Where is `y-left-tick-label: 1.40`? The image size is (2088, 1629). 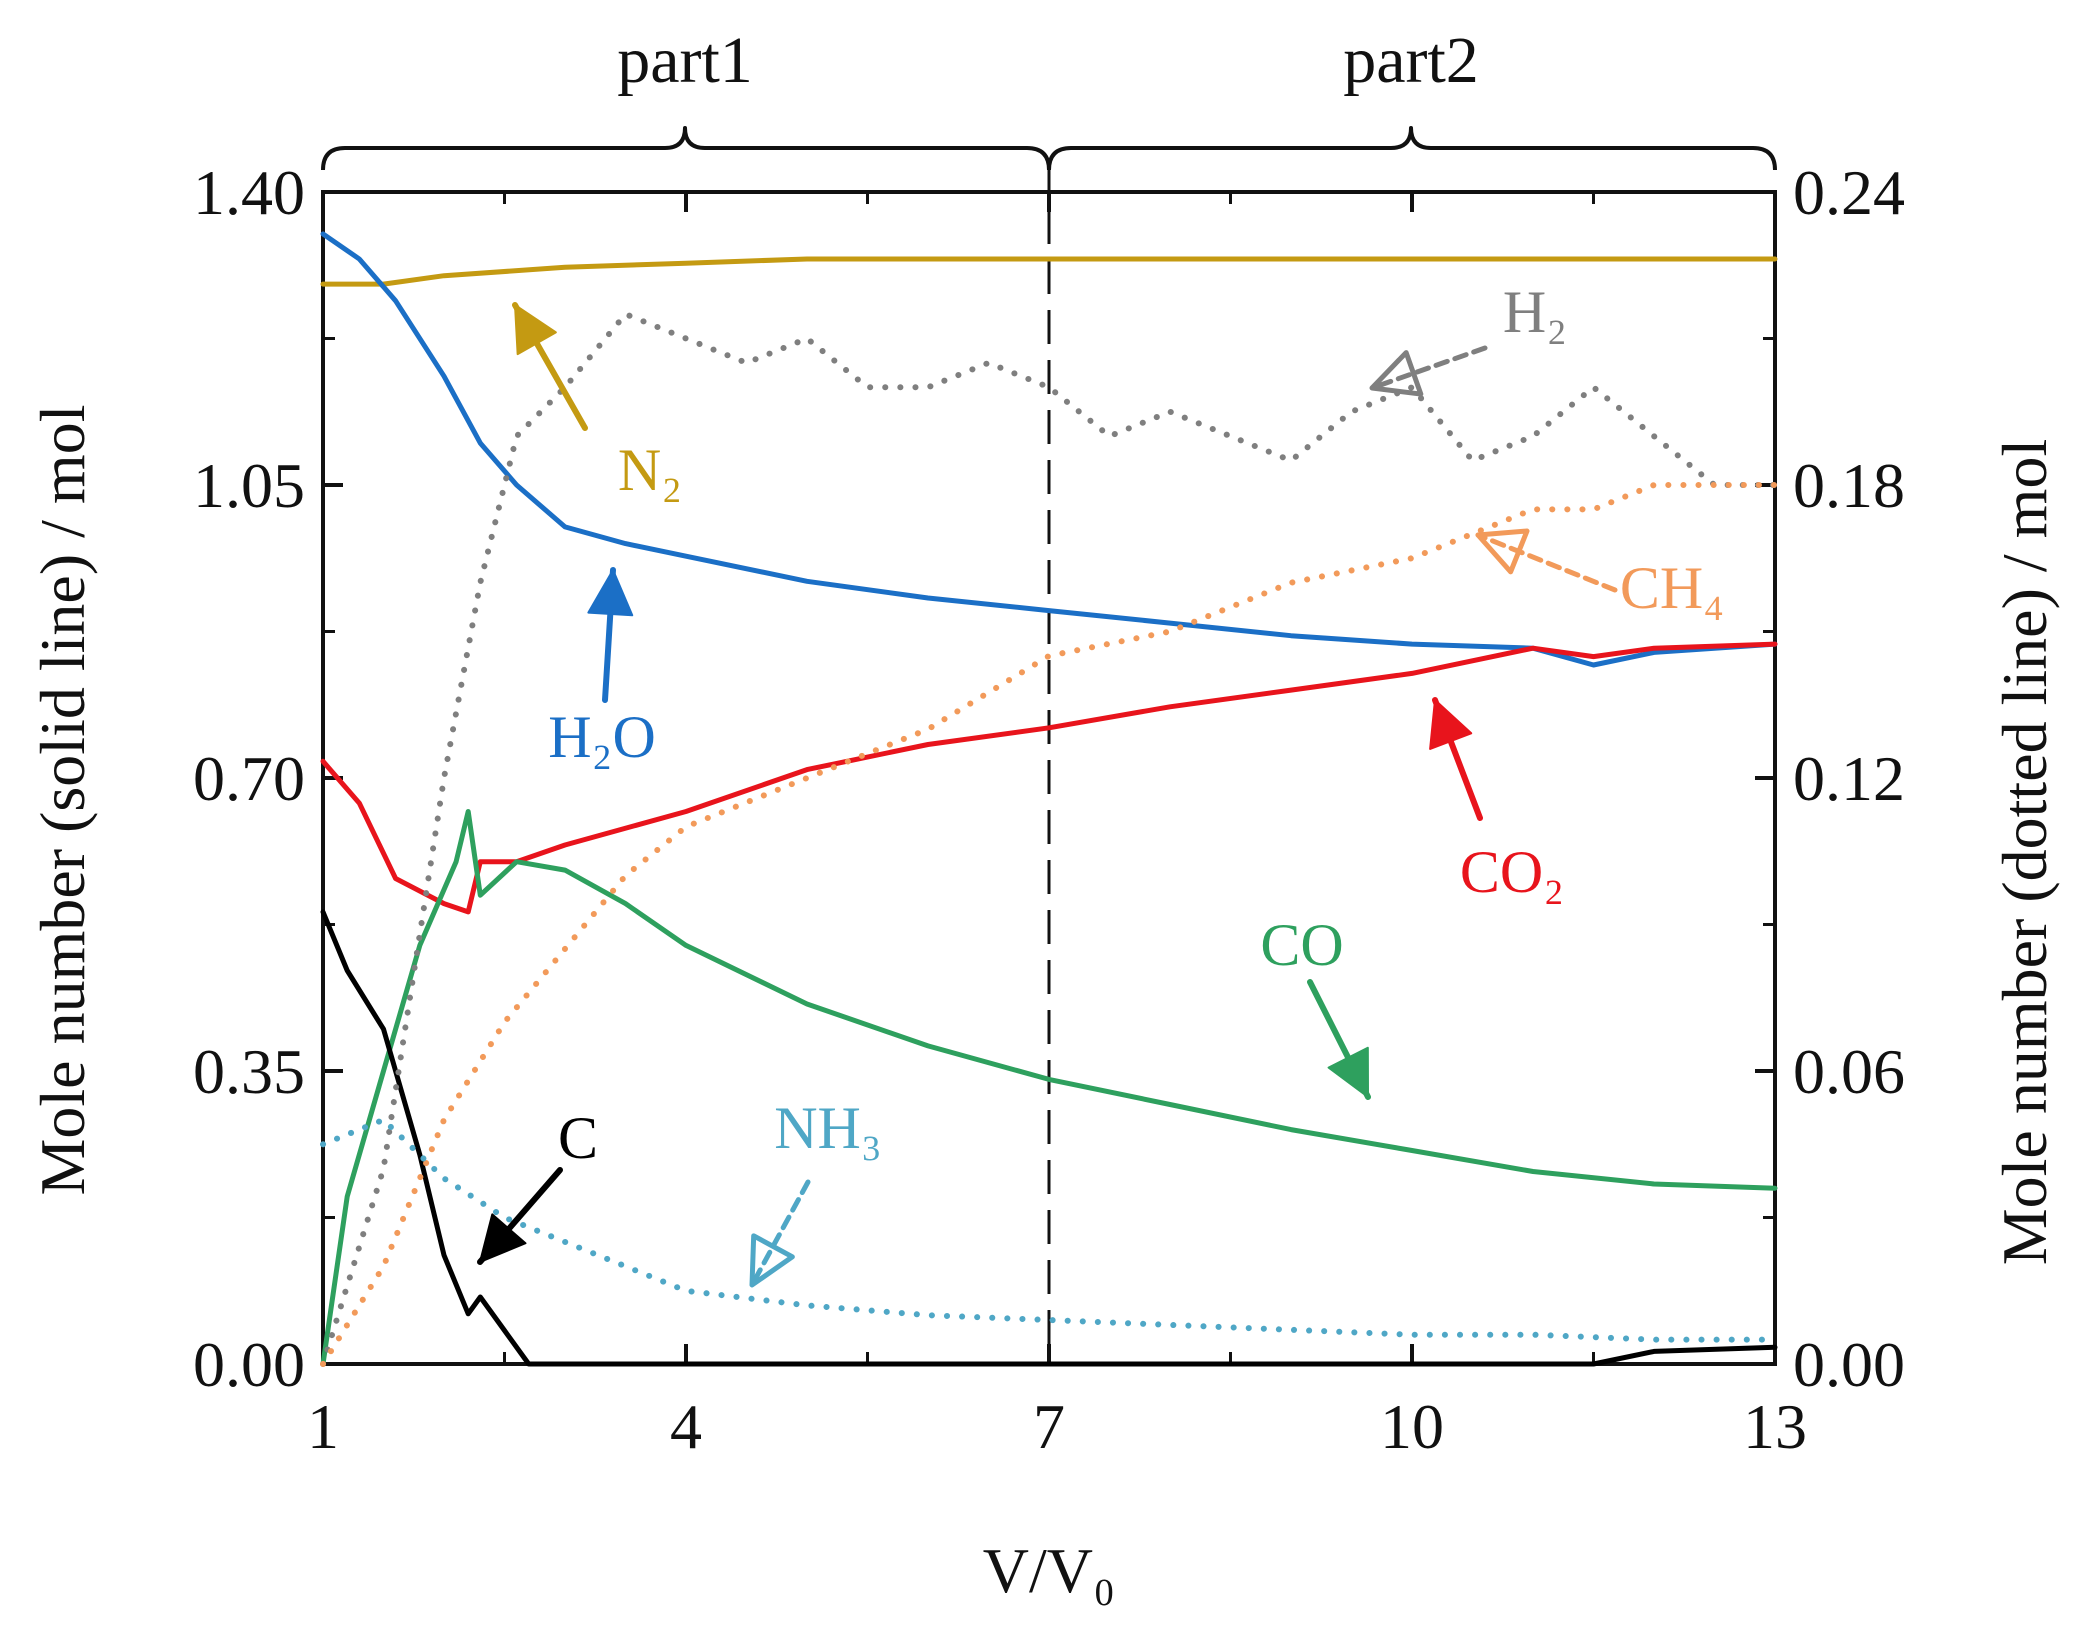
y-left-tick-label: 1.40 is located at coordinates (249, 192).